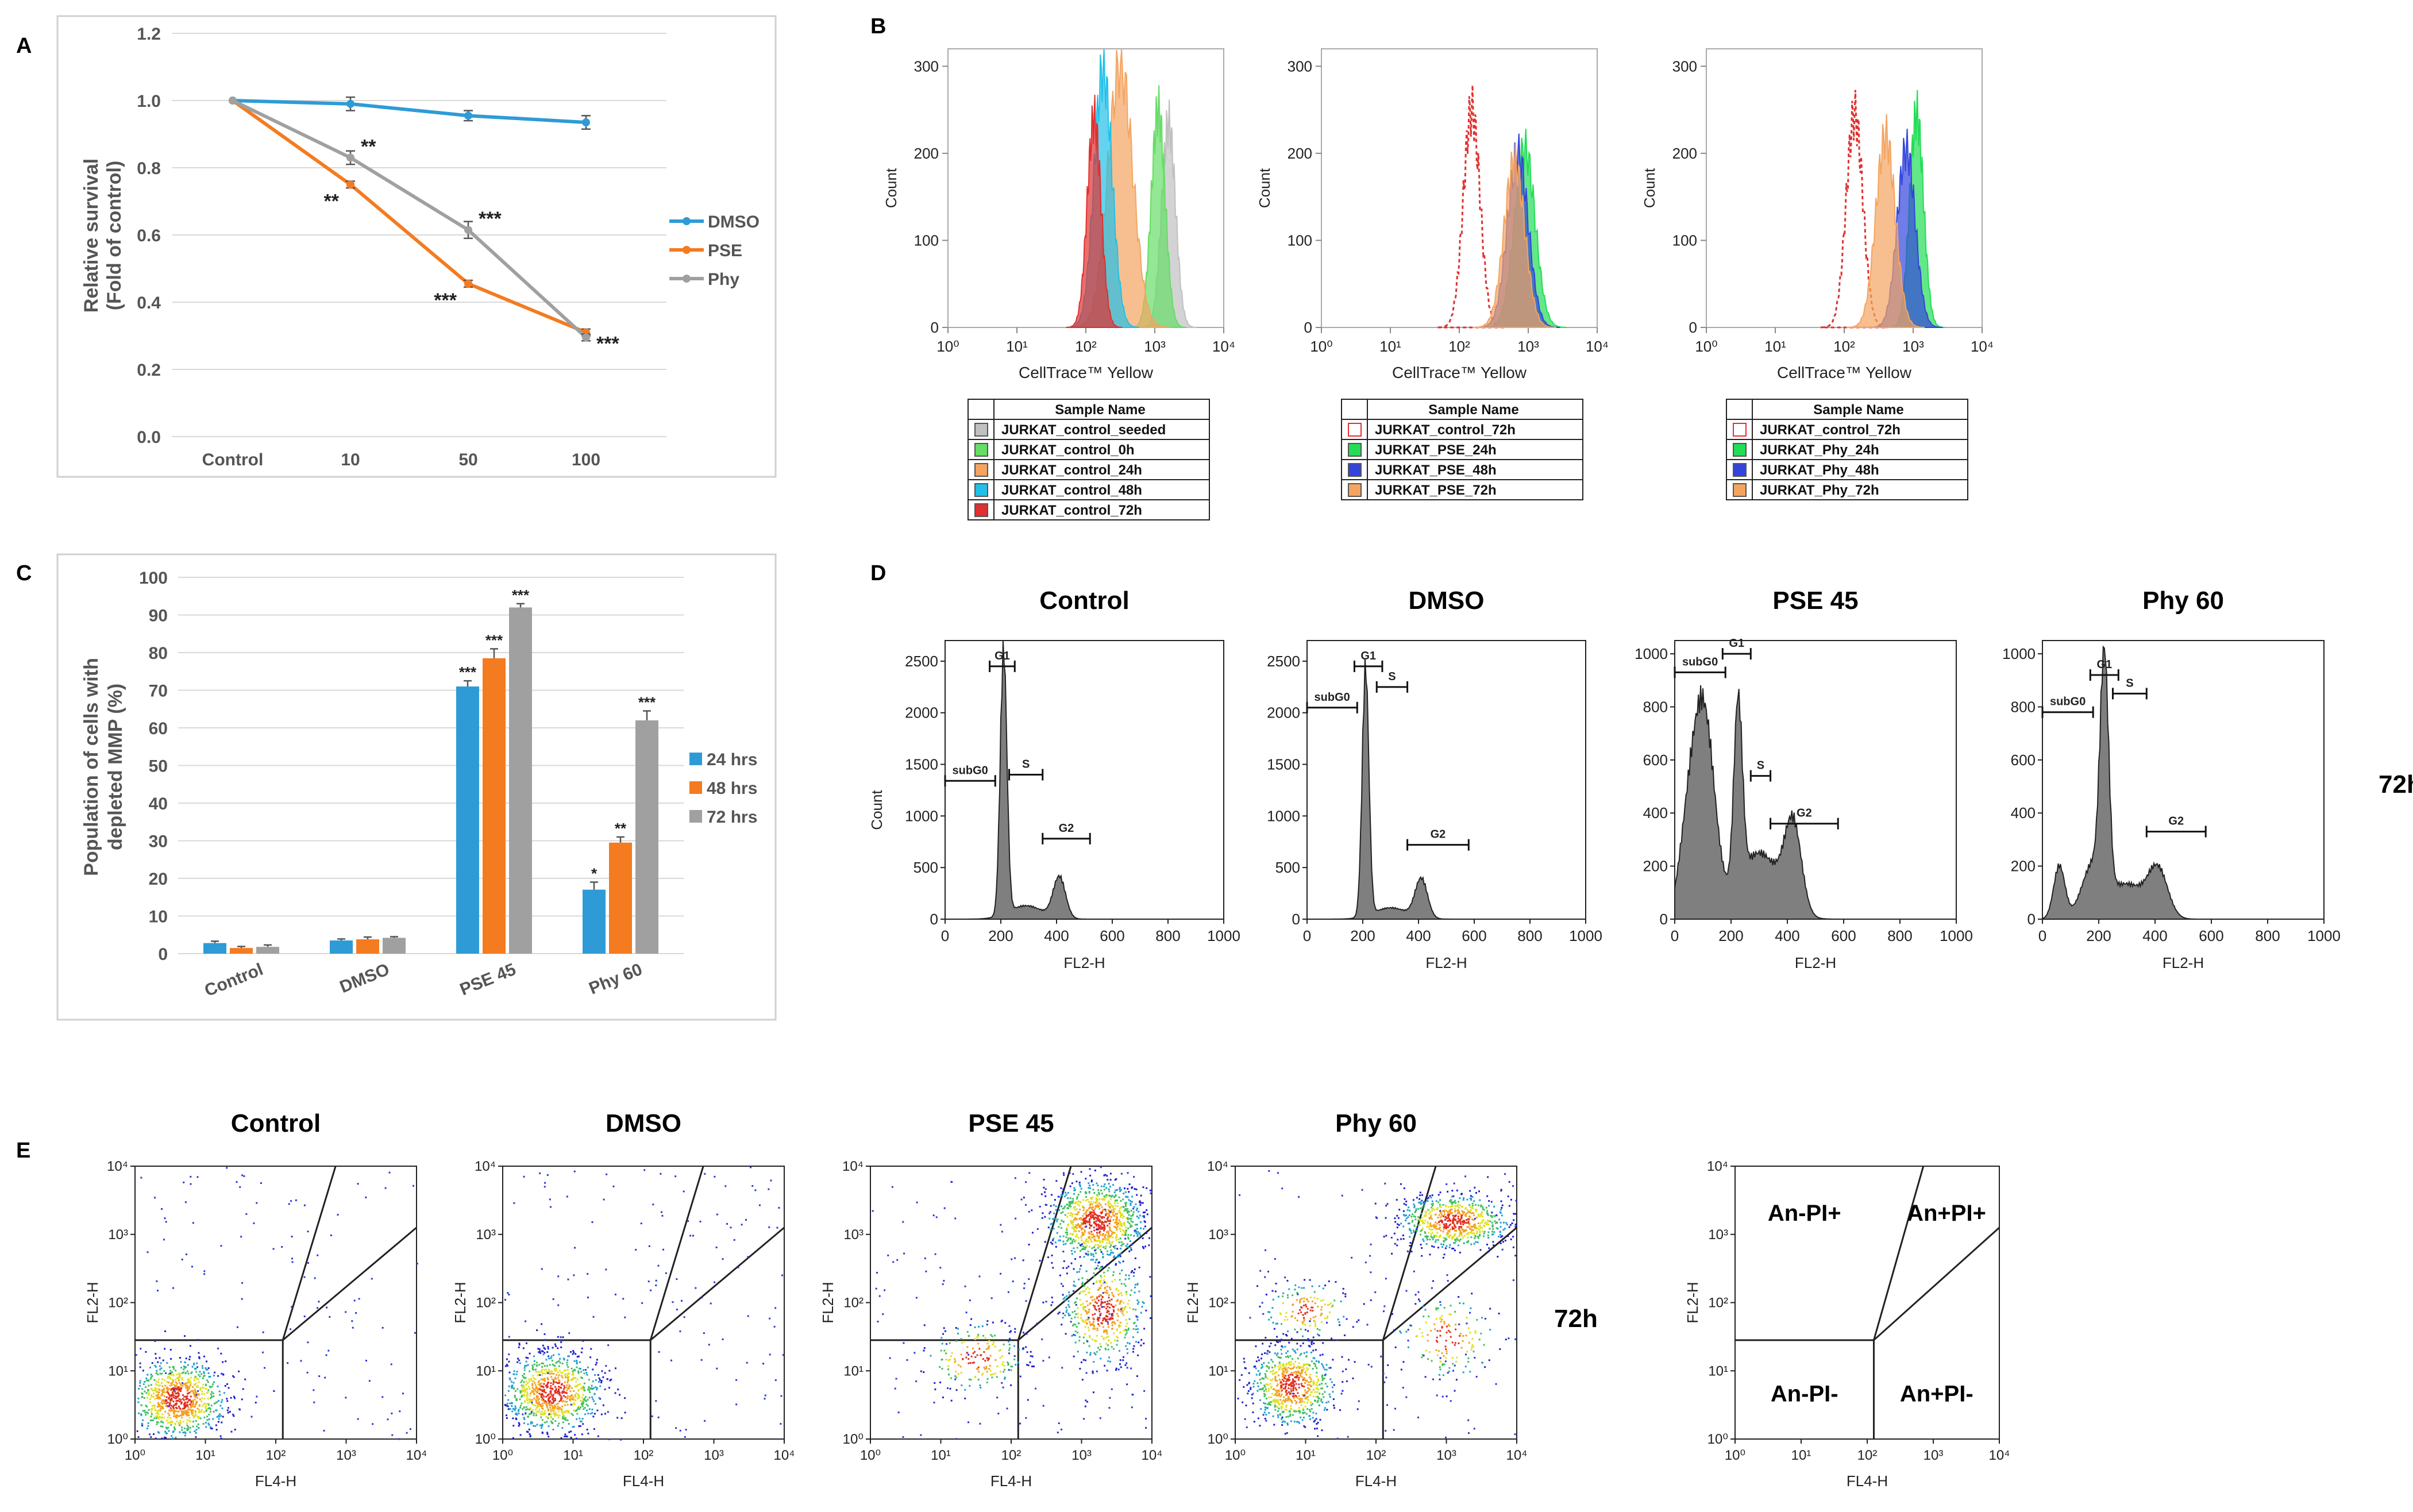 Image resolution: width=2413 pixels, height=1512 pixels. Describe the element at coordinates (1899, 935) in the screenshot. I see `d-xtick-label: 800` at that location.